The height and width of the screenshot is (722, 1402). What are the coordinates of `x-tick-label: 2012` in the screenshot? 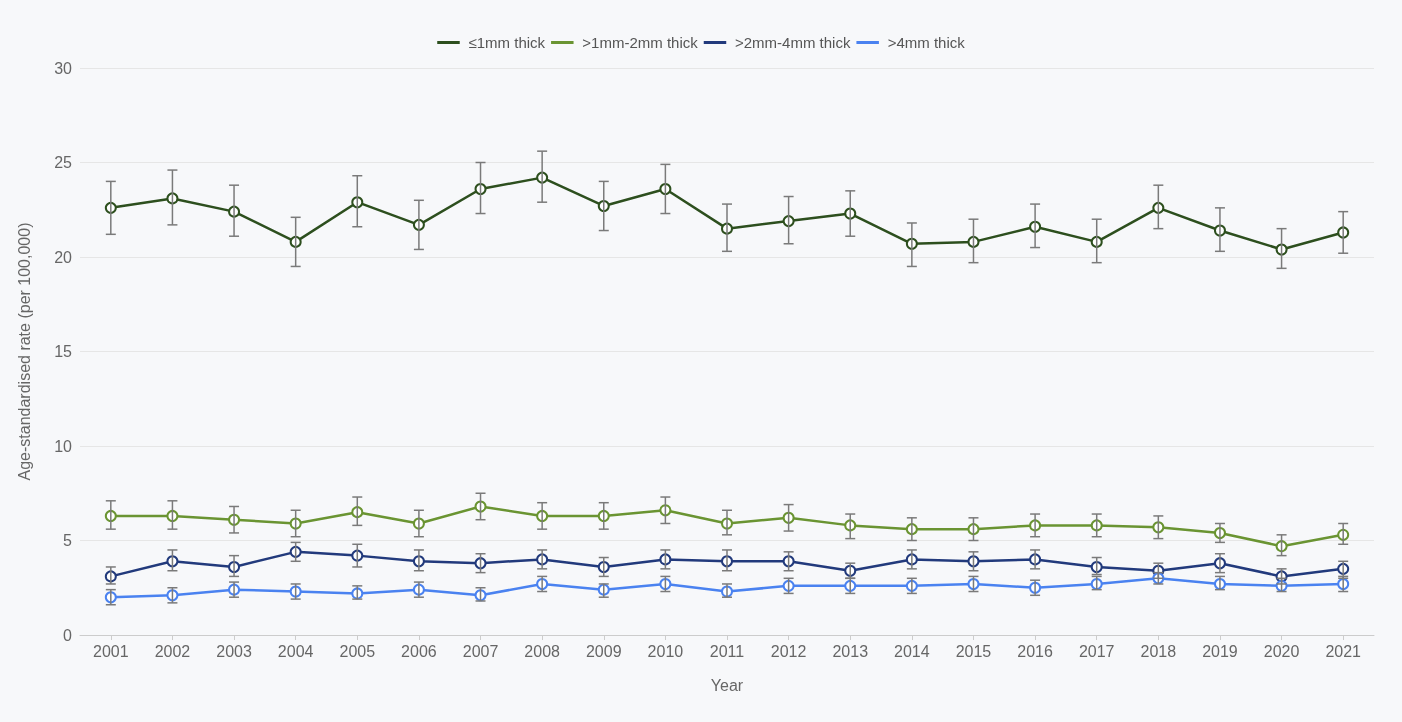 It's located at (788, 651).